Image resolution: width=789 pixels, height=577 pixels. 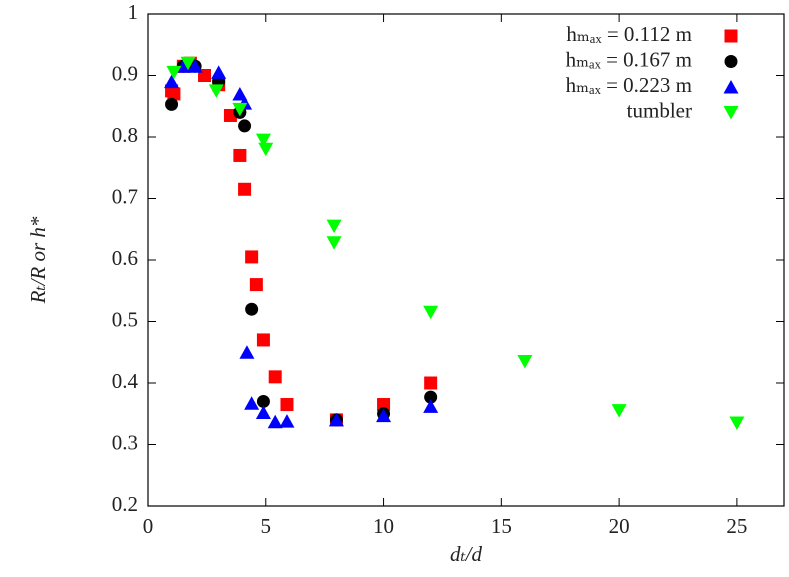 I want to click on x-tick-label: 5, so click(x=266, y=526).